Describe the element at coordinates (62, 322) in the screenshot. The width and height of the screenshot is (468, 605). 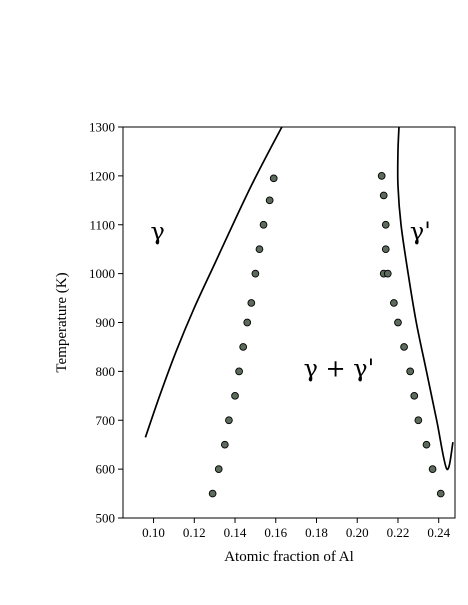
I see `y-axis-label: Temperature (K)` at that location.